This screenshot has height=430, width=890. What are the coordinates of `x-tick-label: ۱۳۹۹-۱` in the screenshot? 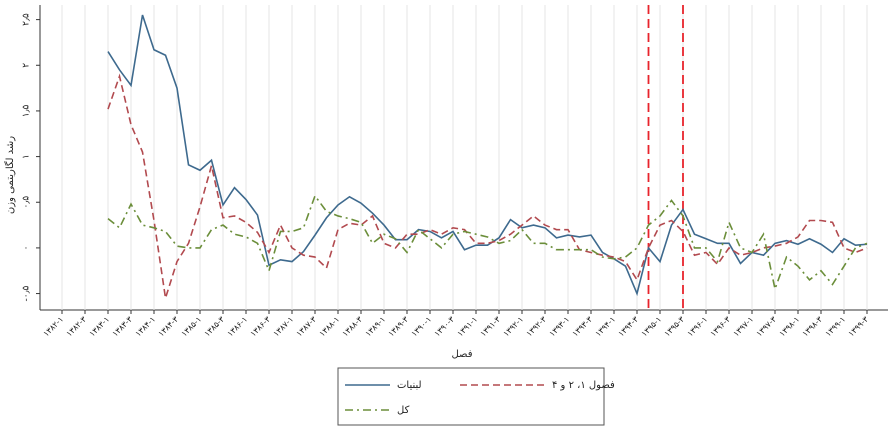 It's located at (836, 327).